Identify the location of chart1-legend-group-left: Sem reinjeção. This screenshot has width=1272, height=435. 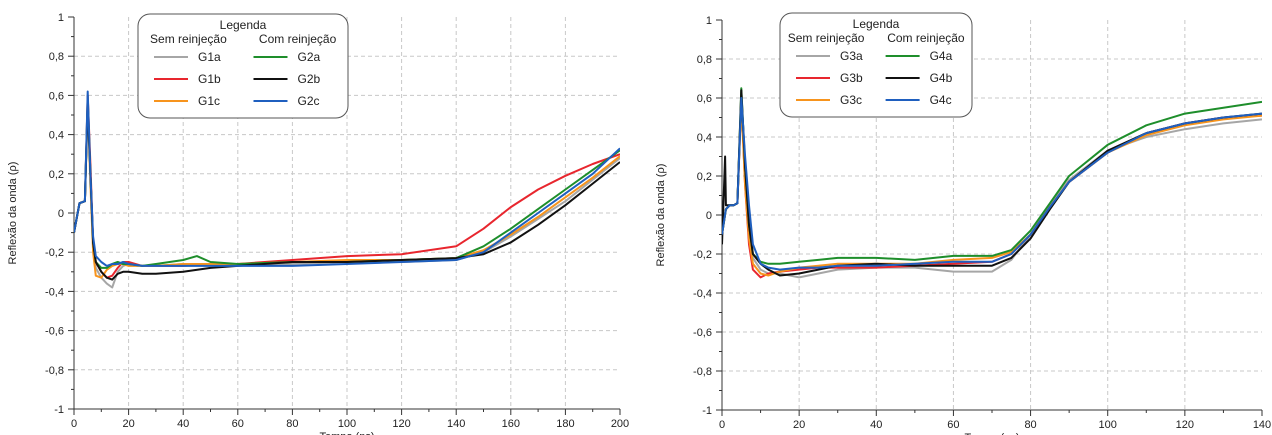
(826, 38).